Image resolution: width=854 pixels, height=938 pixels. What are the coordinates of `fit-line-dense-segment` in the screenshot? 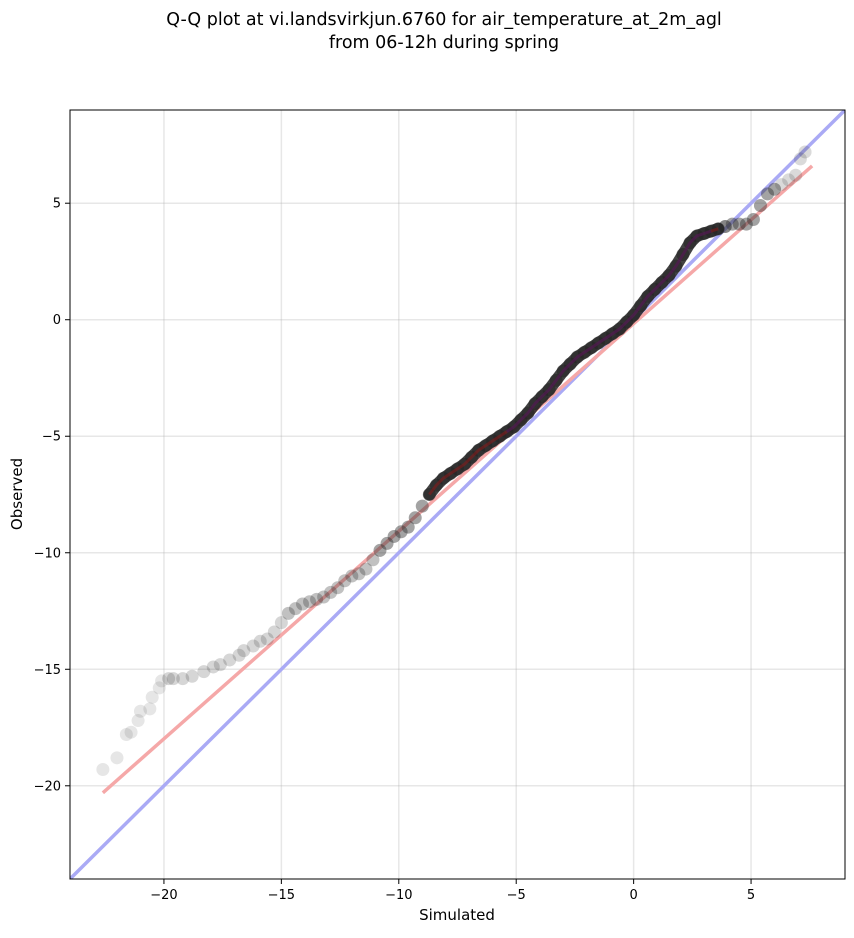 It's located at (573, 361).